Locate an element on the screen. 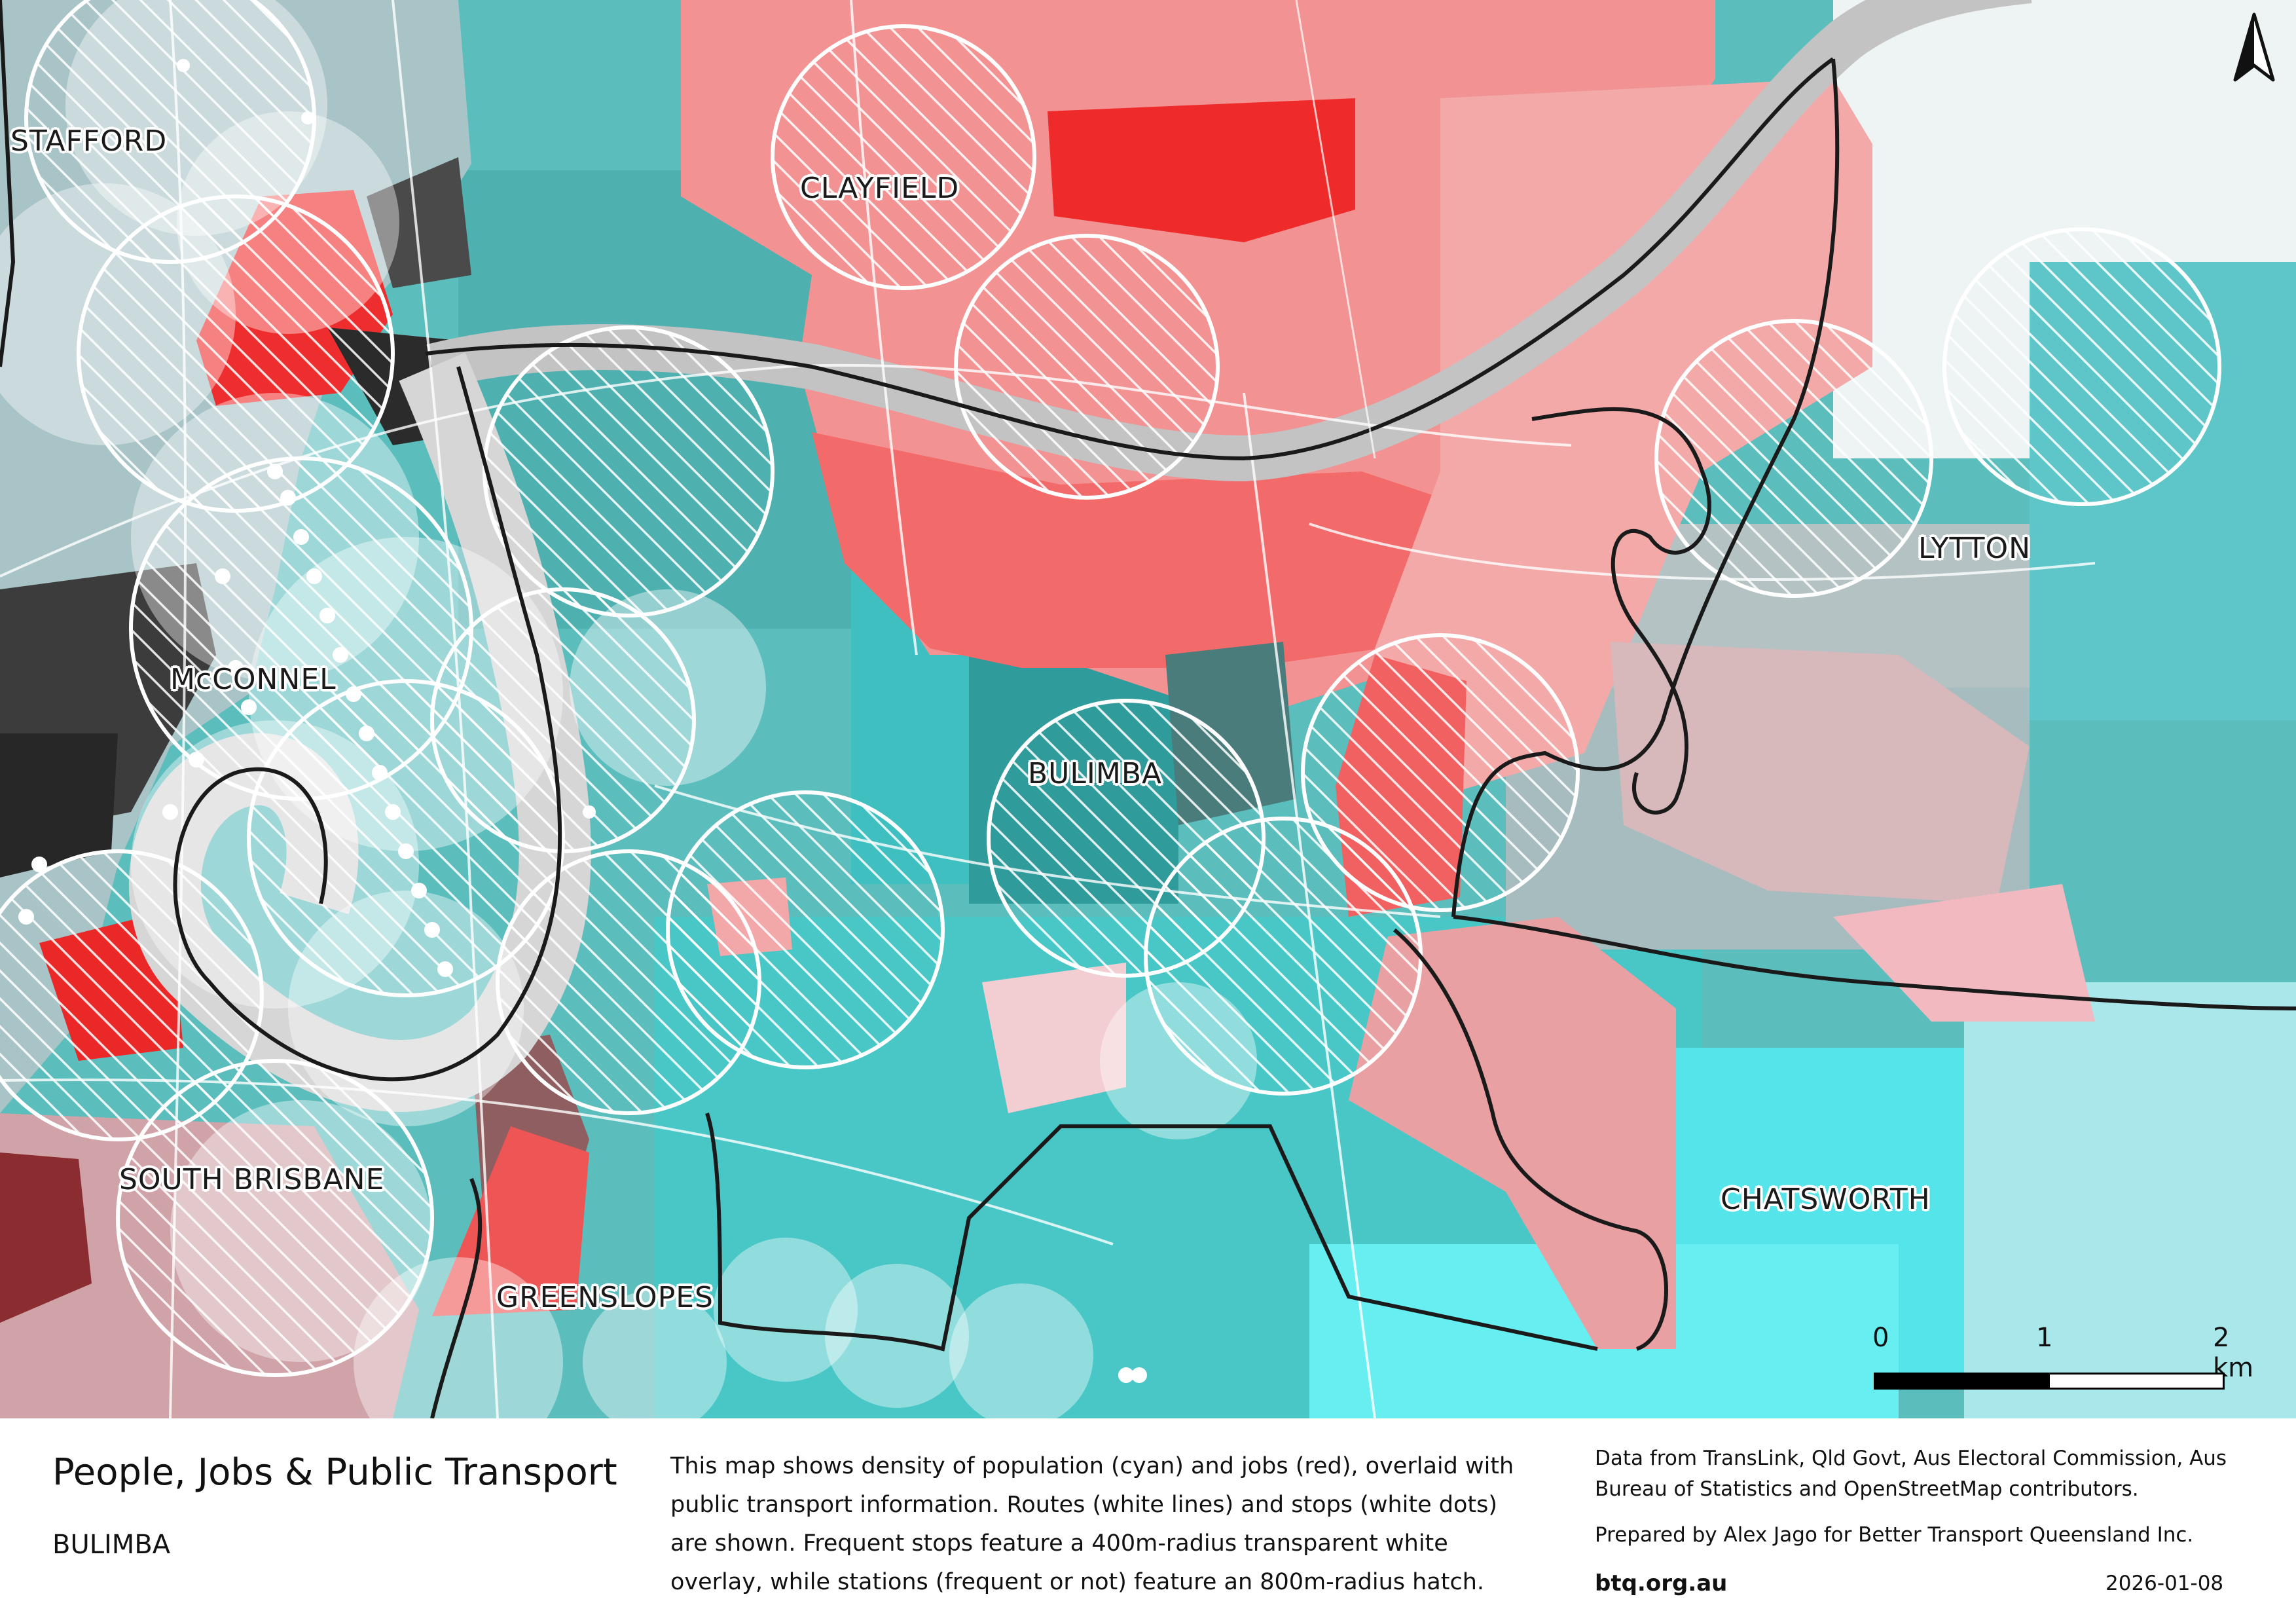  scale-segment-black is located at coordinates (1962, 1381).